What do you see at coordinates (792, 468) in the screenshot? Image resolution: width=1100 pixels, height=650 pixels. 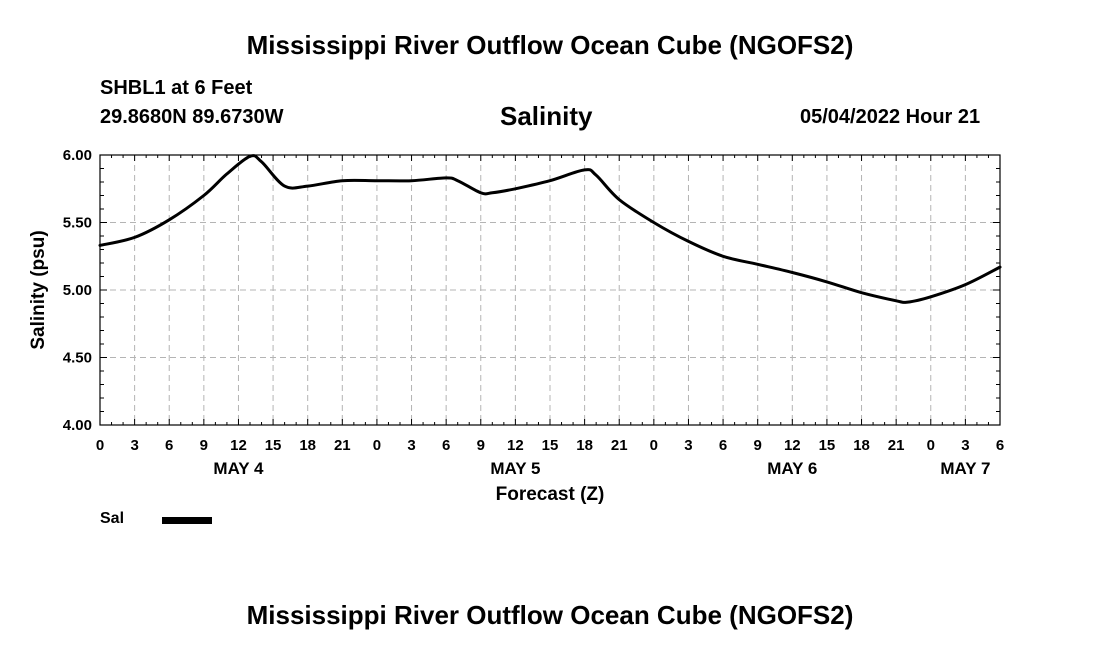 I see `date-label: MAY 6` at bounding box center [792, 468].